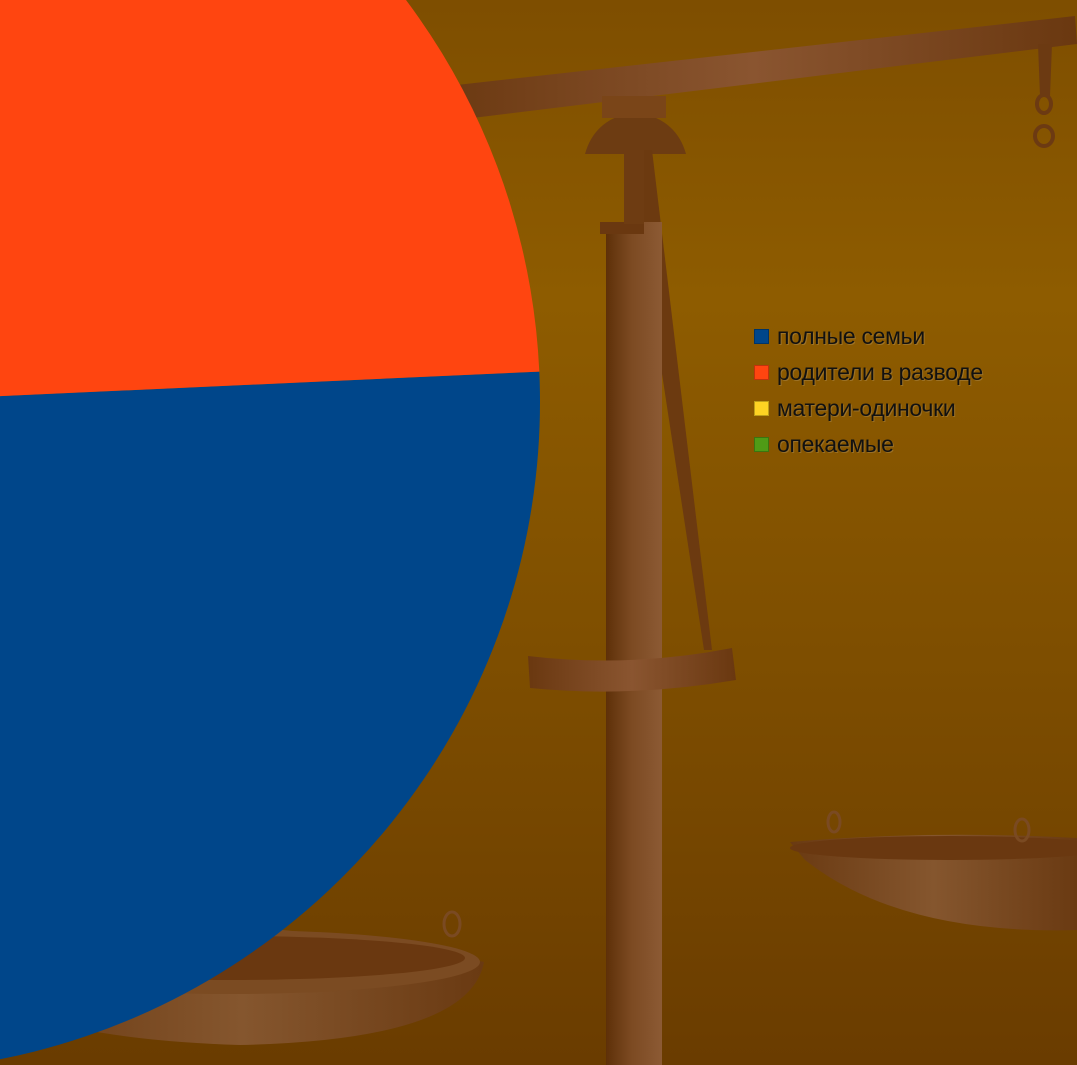  Describe the element at coordinates (634, 187) in the screenshot. I see `pole-top` at that location.